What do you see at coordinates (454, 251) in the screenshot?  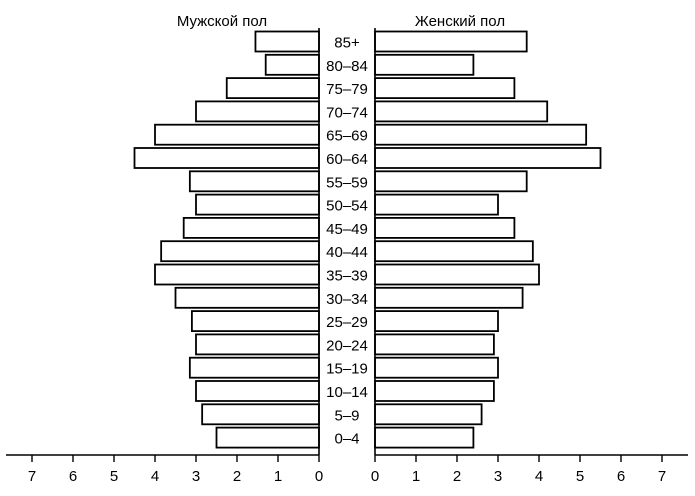 I see `female-bar-40–44` at bounding box center [454, 251].